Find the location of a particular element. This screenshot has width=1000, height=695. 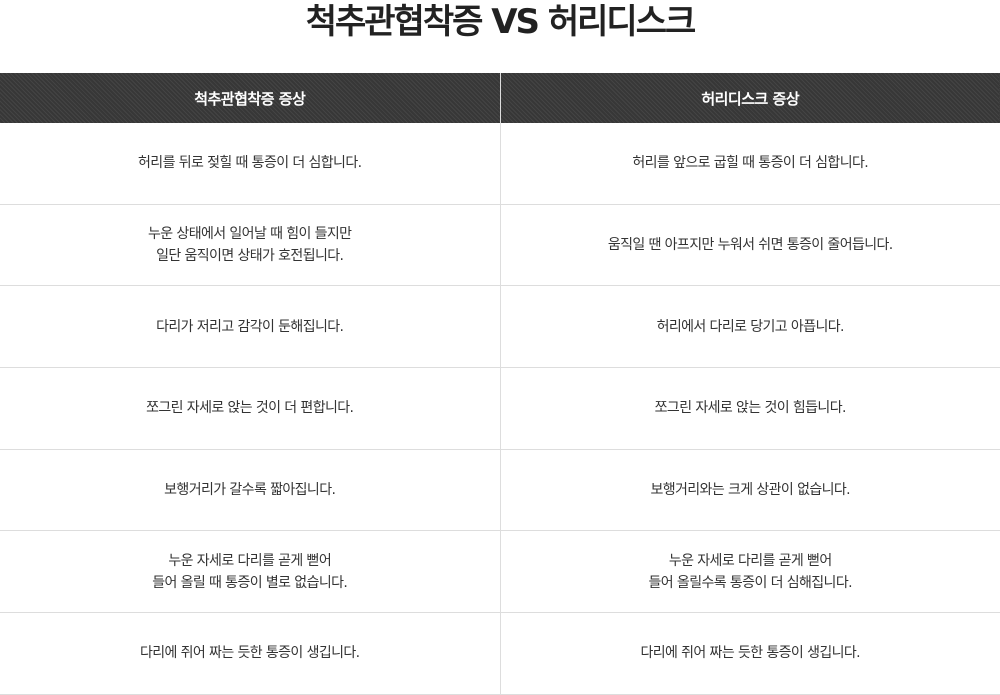

symptom-text: 보행거리가 갈수록 짧아집니다. is located at coordinates (250, 490).